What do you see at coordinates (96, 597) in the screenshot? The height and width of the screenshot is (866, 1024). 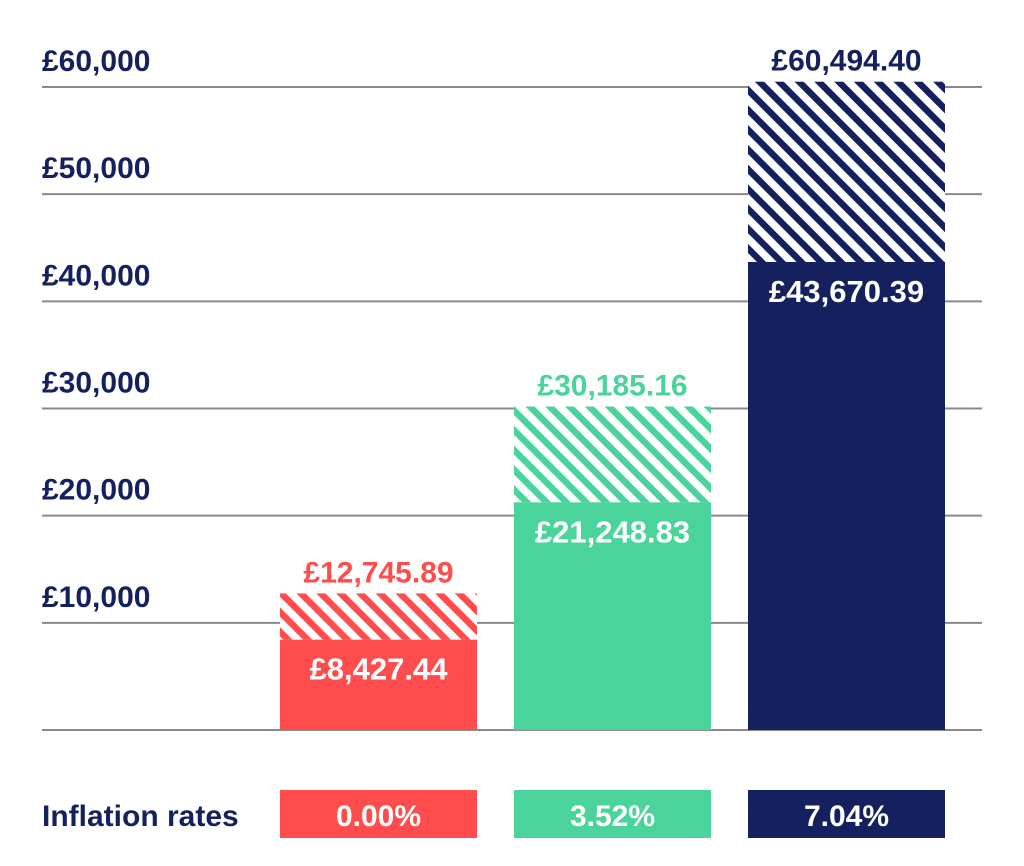 I see `y-tick-label: £10,000` at bounding box center [96, 597].